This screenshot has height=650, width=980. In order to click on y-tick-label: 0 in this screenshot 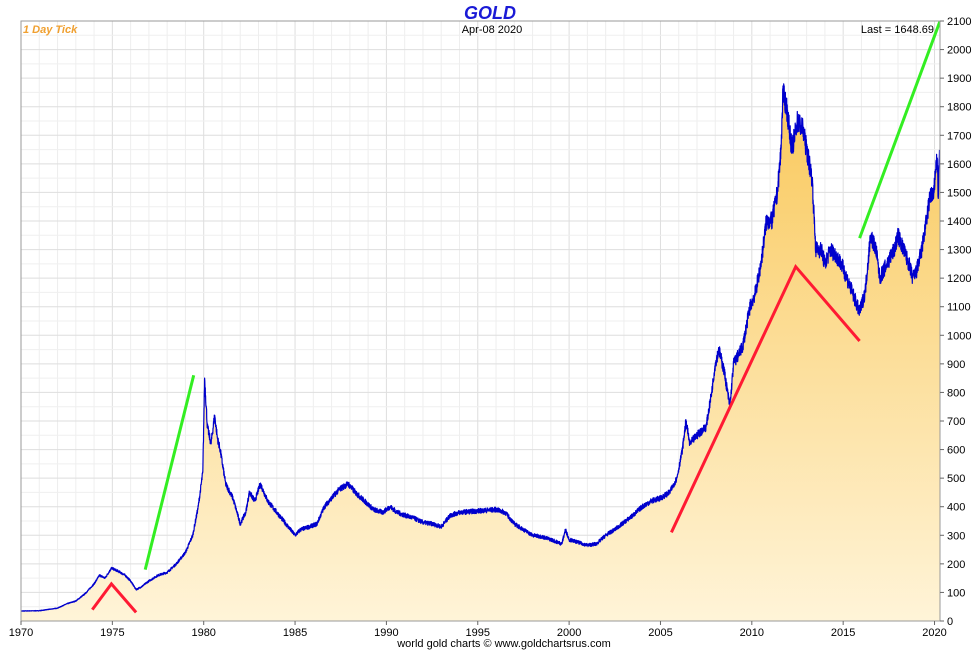, I will do `click(950, 622)`.